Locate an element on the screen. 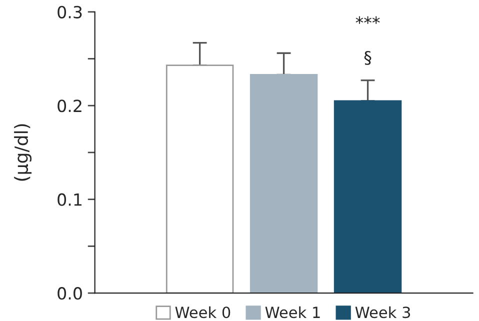 The width and height of the screenshot is (479, 321). y-tick-label: 0.0 is located at coordinates (70, 293).